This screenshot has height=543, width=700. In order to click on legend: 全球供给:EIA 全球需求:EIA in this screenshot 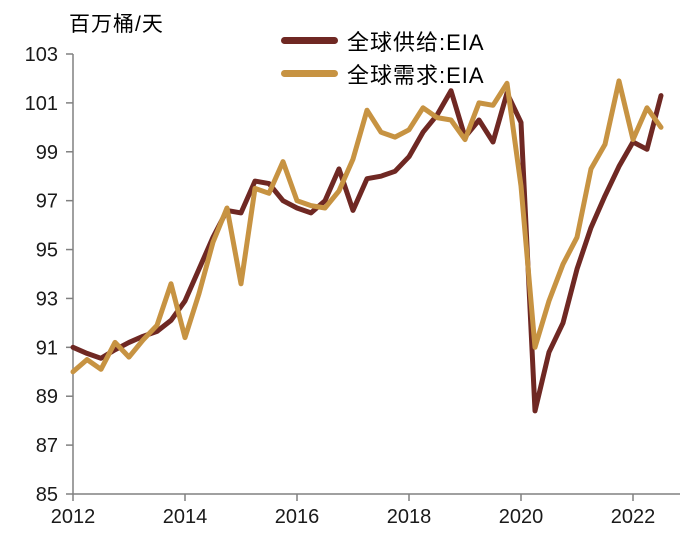, I will do `click(383, 57)`.